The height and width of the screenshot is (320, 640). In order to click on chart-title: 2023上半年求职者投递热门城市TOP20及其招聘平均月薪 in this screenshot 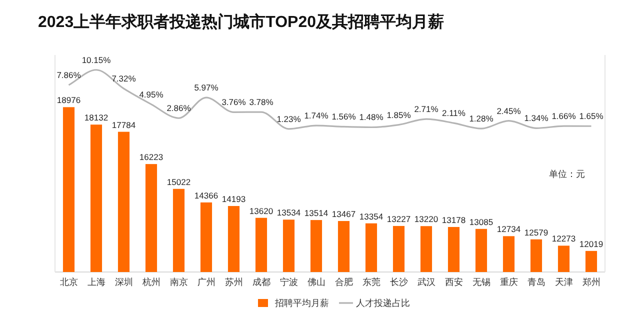, I will do `click(241, 21)`.